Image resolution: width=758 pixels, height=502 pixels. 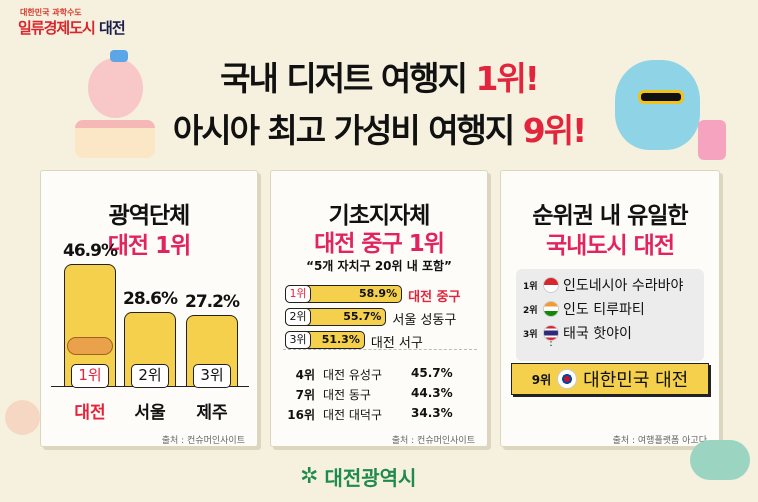 I want to click on district-value: 34.3%, so click(x=432, y=413).